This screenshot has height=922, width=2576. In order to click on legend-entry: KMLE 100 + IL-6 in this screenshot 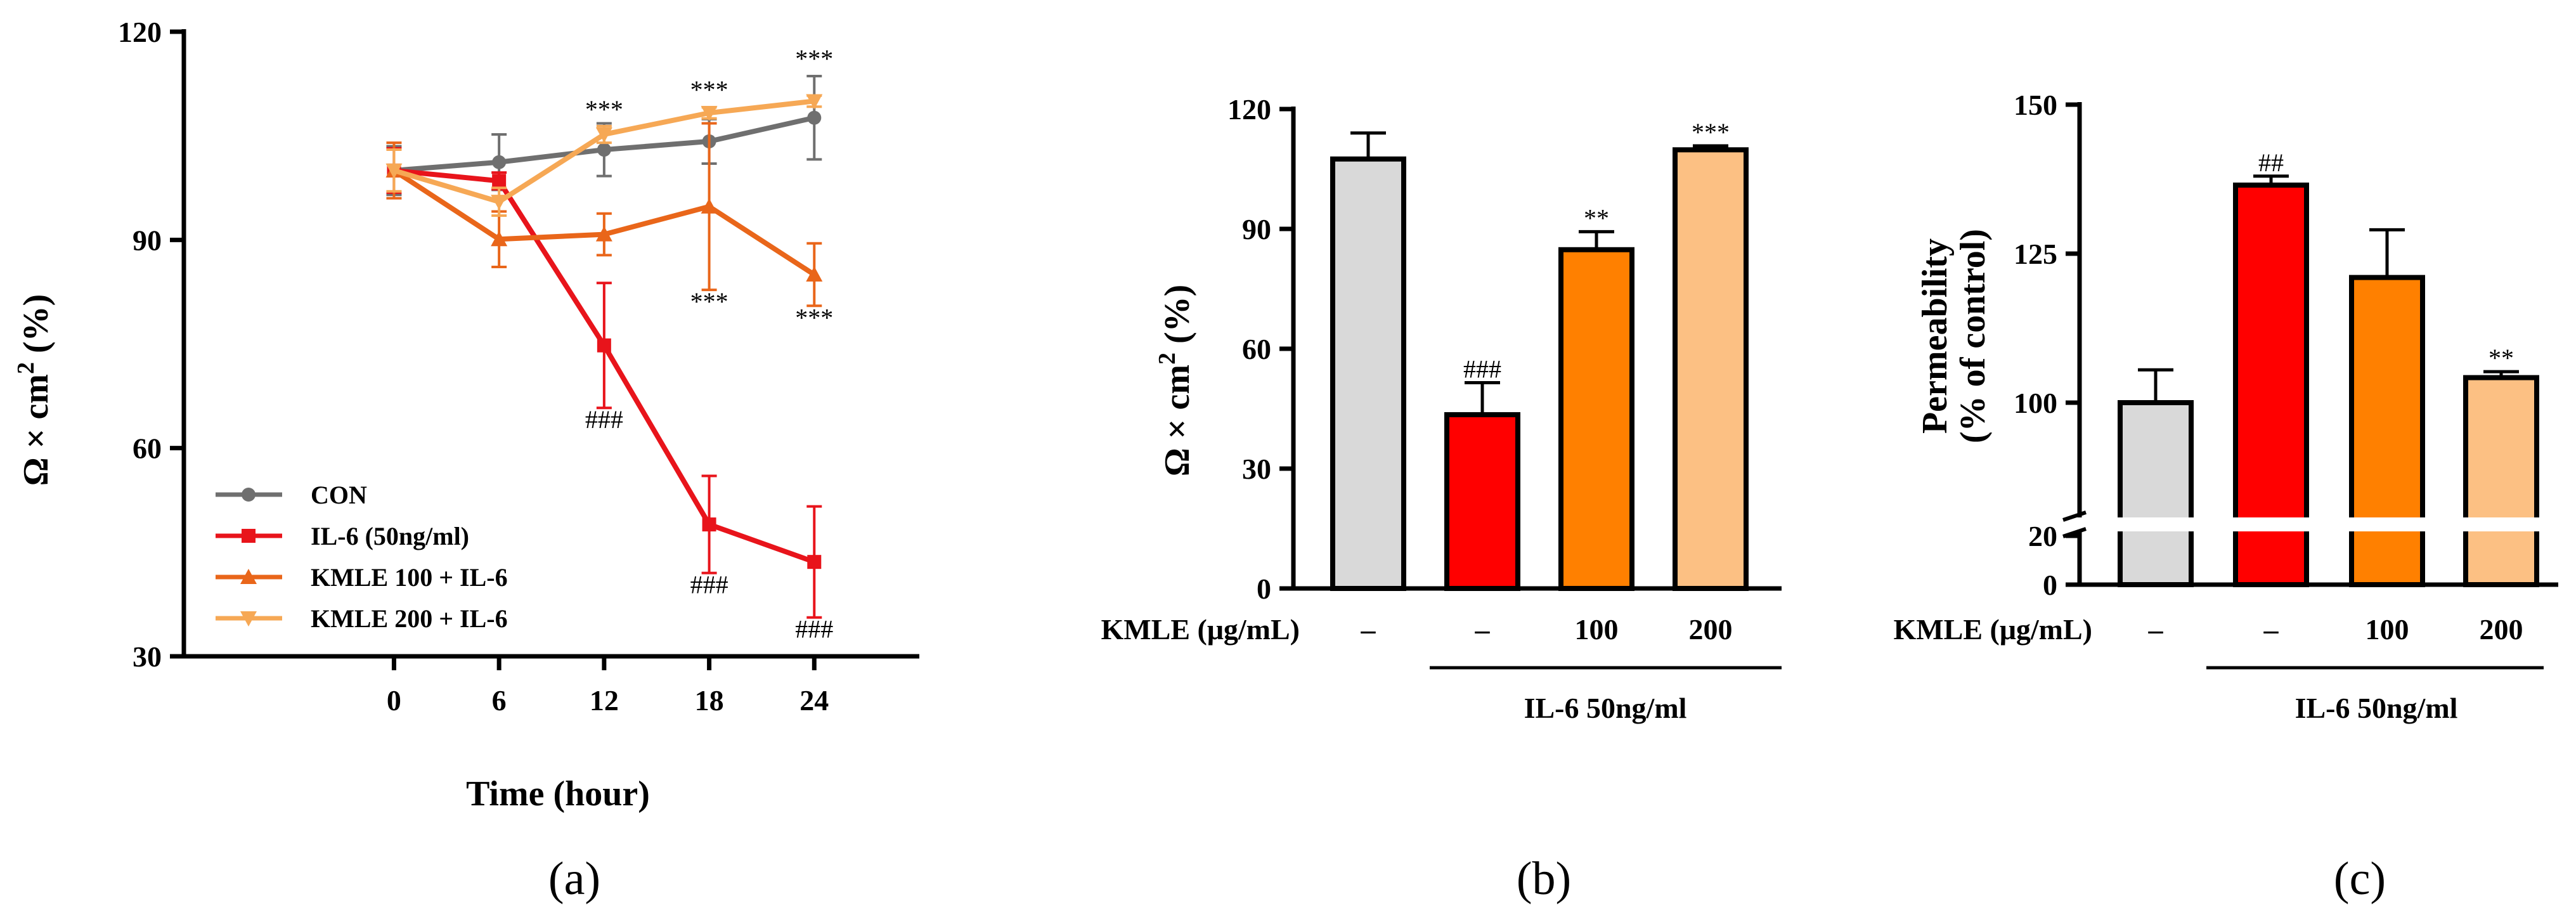, I will do `click(409, 577)`.